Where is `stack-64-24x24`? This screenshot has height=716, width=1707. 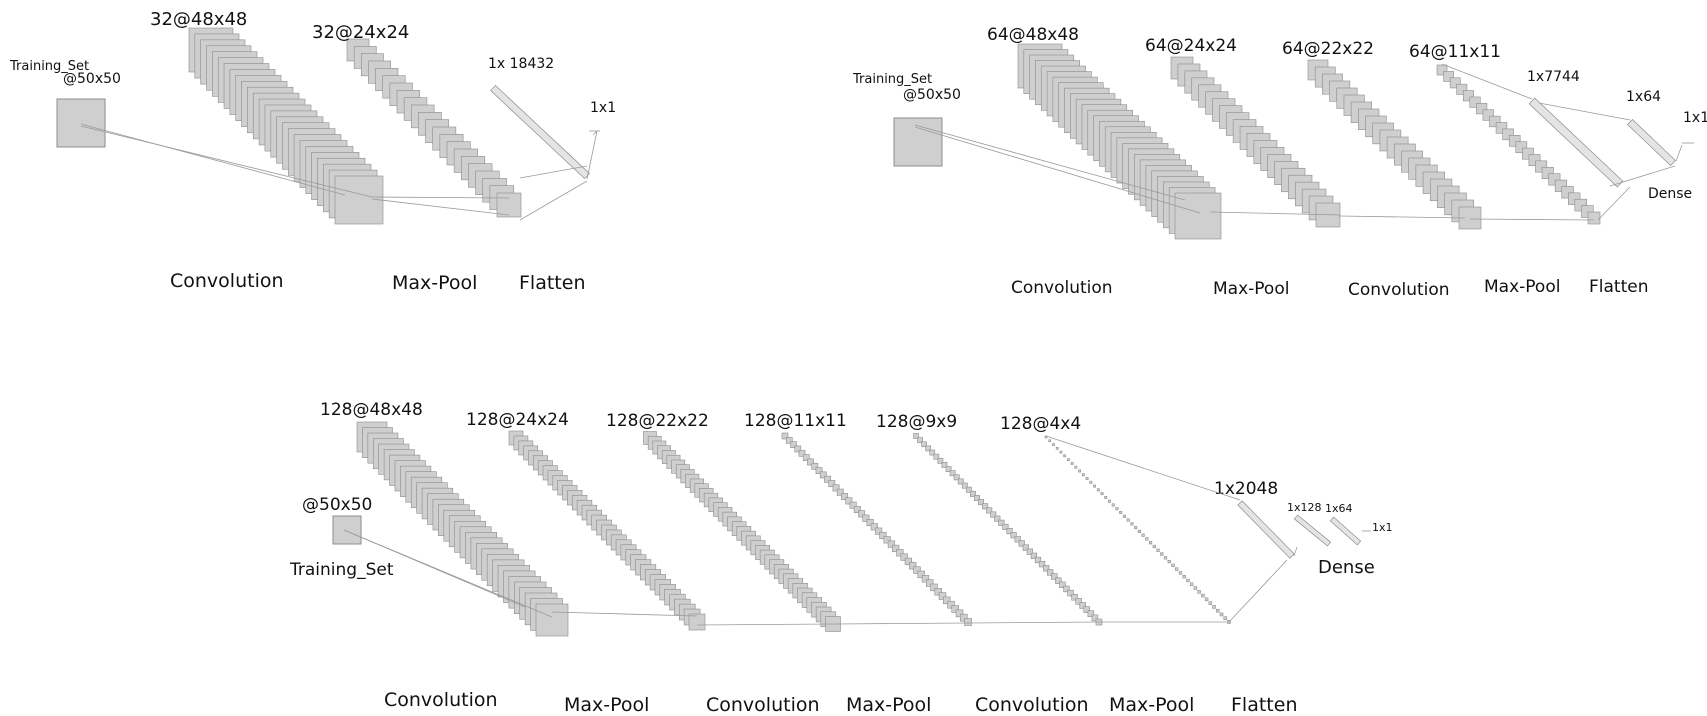
stack-64-24x24 is located at coordinates (1255, 142).